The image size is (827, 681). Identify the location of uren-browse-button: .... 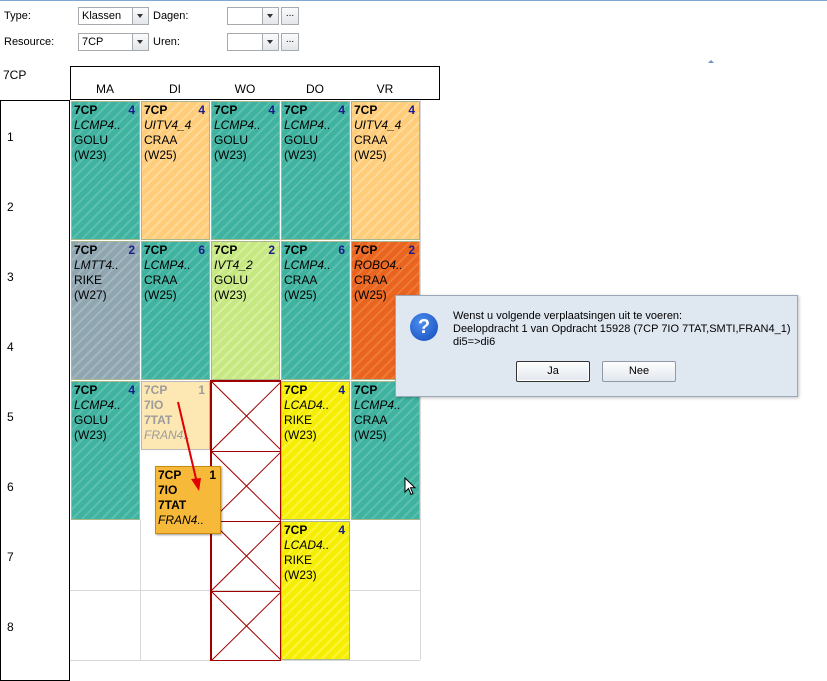
(290, 42).